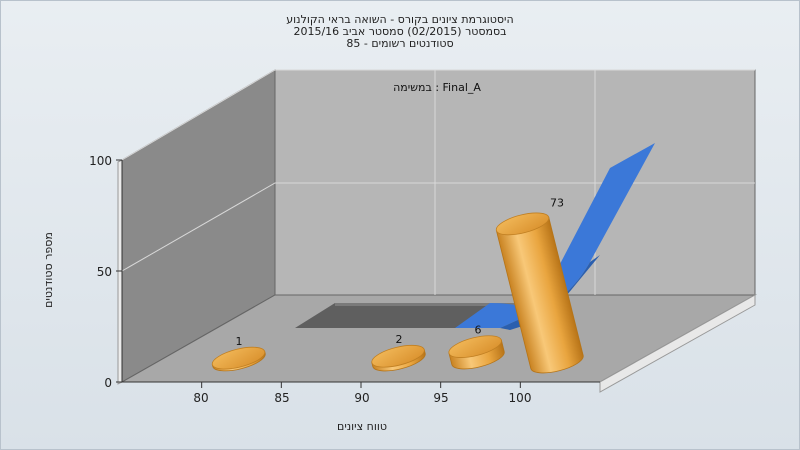 This screenshot has height=450, width=800. I want to click on x-tick-label: 90, so click(361, 398).